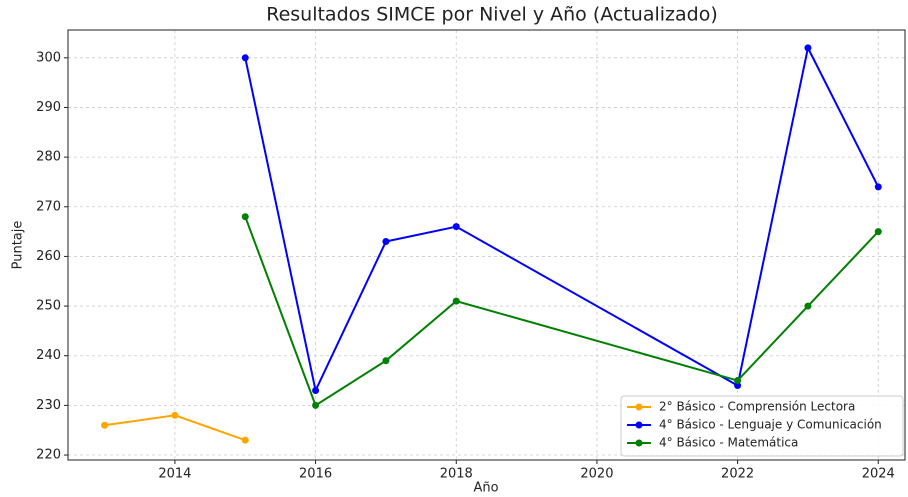  Describe the element at coordinates (770, 425) in the screenshot. I see `legend-label: 4° Básico - Lenguaje y Comunicación` at that location.